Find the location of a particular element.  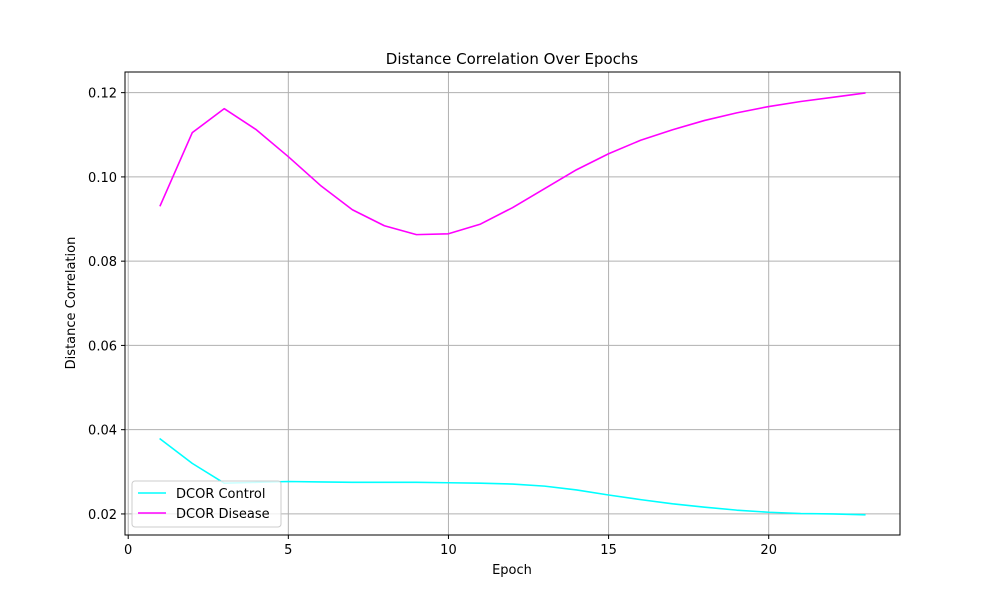

legend-label-0: DCOR Control is located at coordinates (220, 494).